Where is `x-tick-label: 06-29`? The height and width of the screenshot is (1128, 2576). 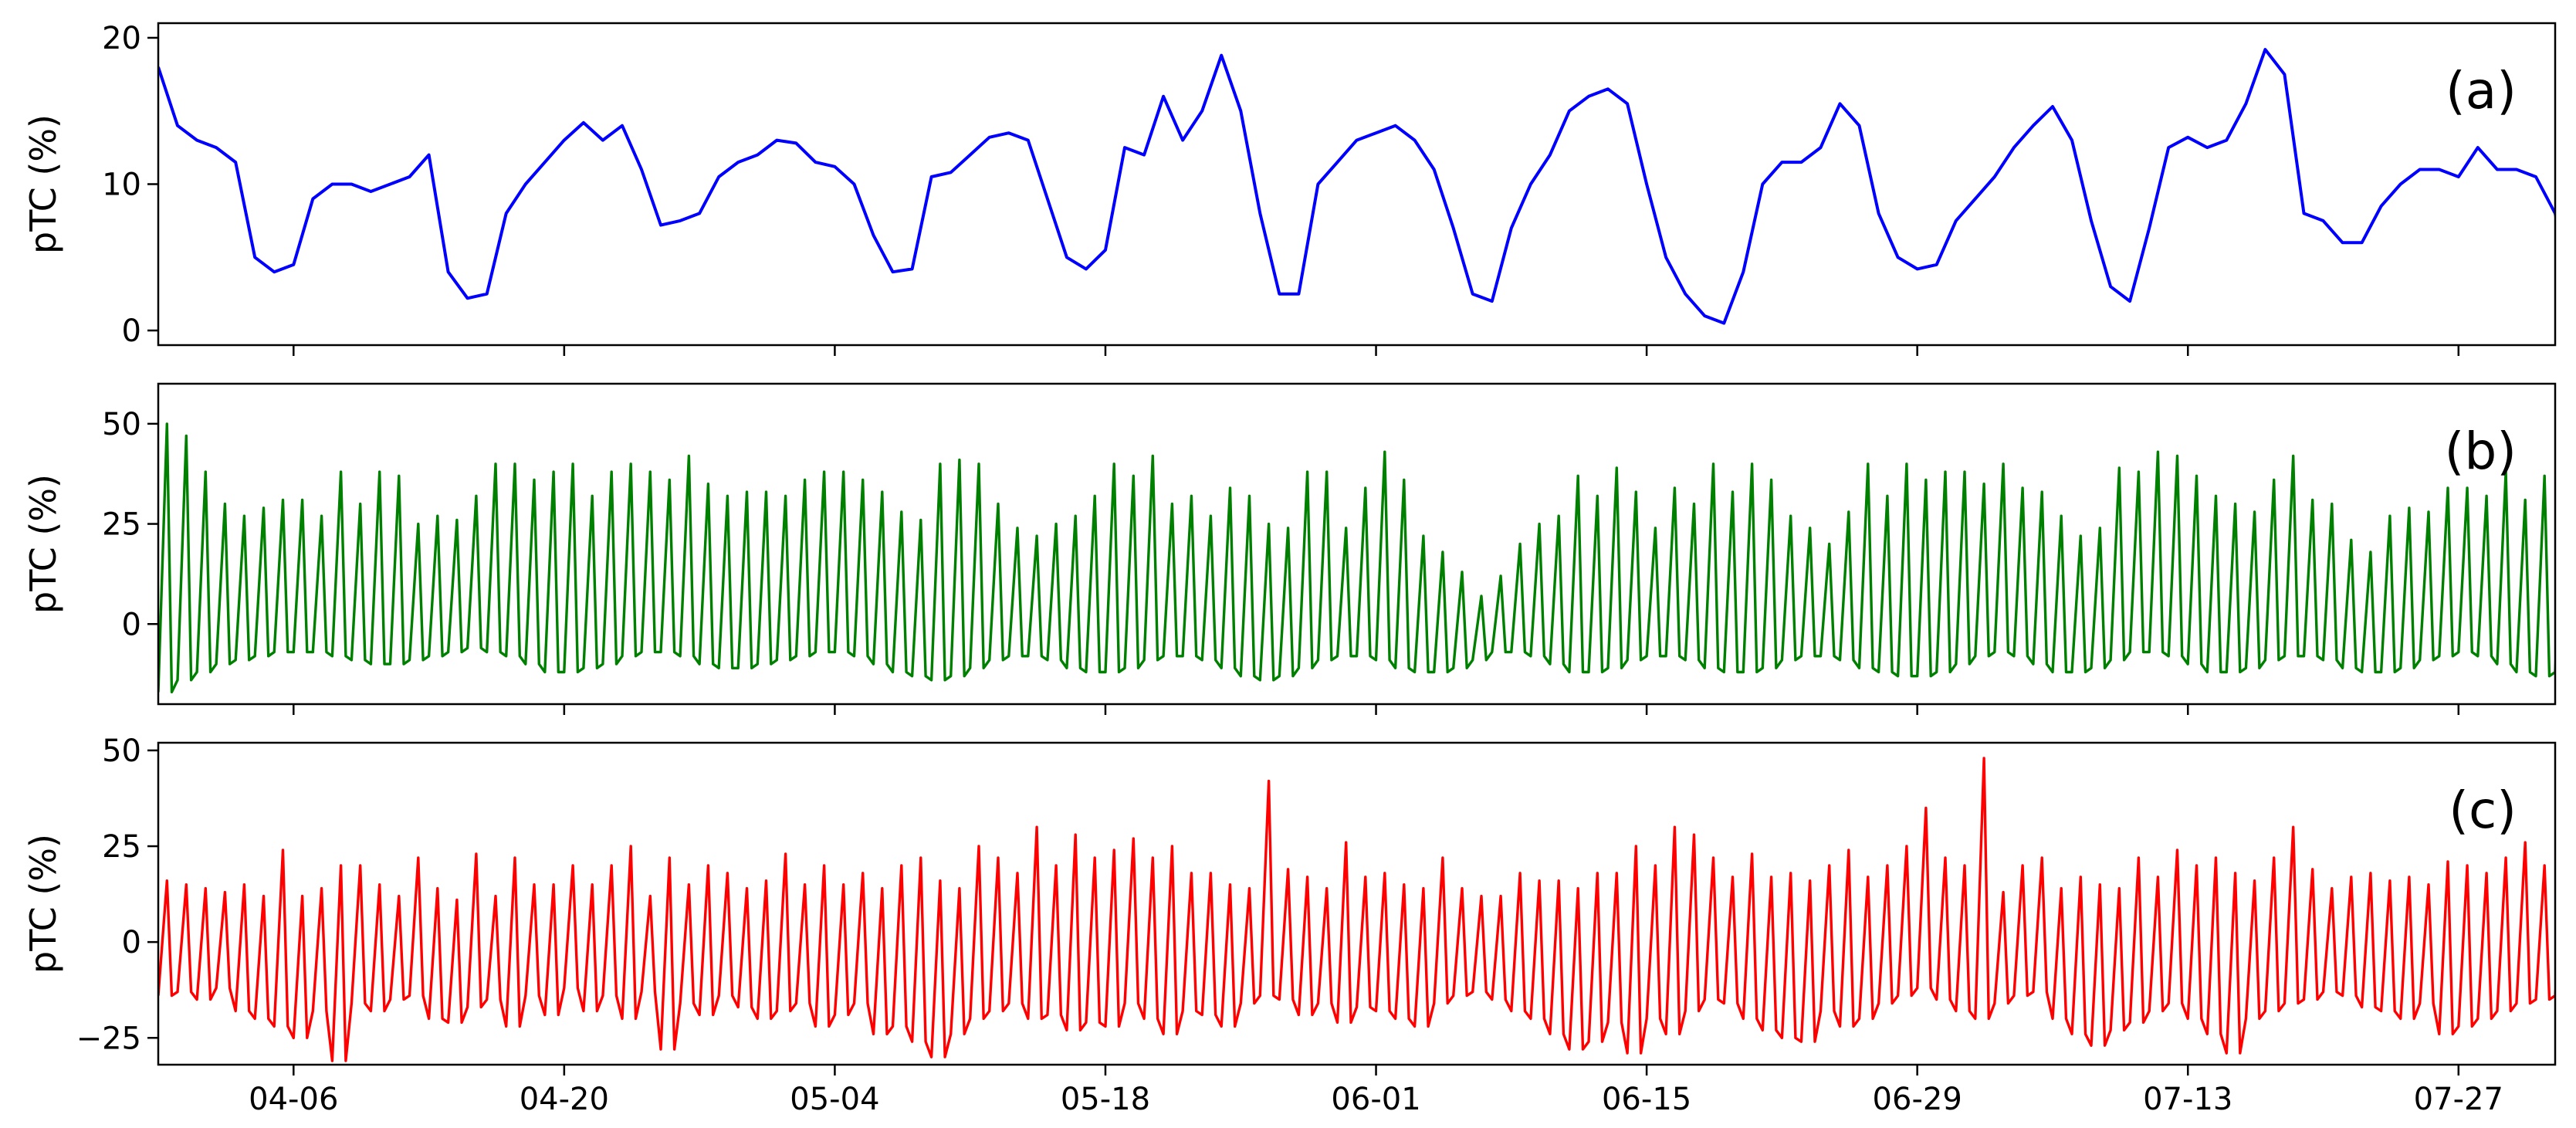 x-tick-label: 06-29 is located at coordinates (1918, 1099).